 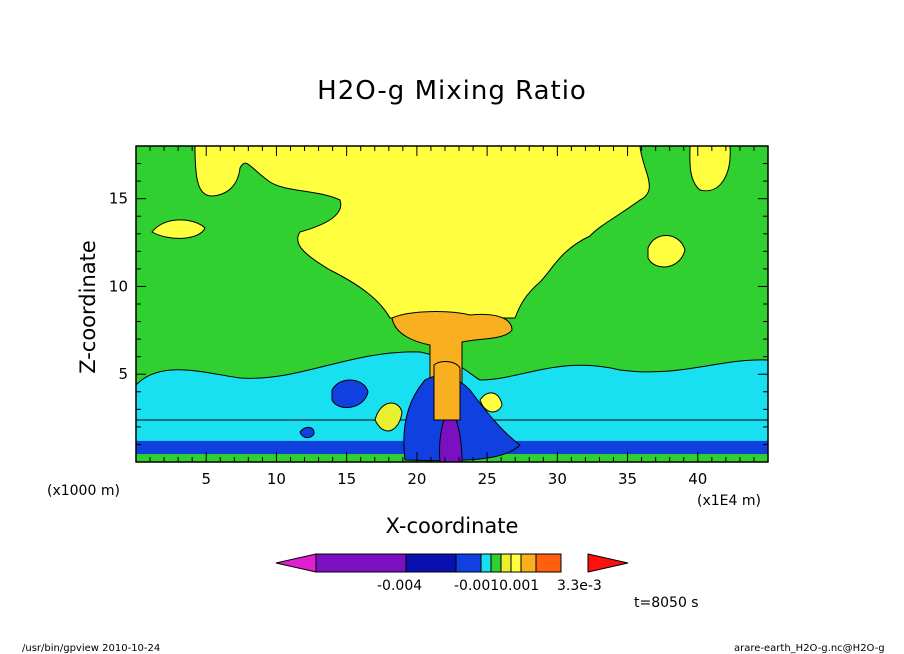 What do you see at coordinates (809, 648) in the screenshot?
I see `footer-right: arare-earth_H2O-g.nc@H2O-g` at bounding box center [809, 648].